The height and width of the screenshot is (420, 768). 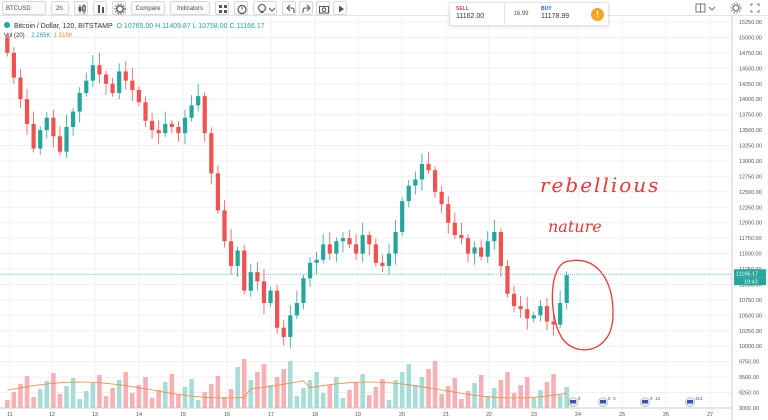 What do you see at coordinates (323, 8) in the screenshot?
I see `snapshot-button` at bounding box center [323, 8].